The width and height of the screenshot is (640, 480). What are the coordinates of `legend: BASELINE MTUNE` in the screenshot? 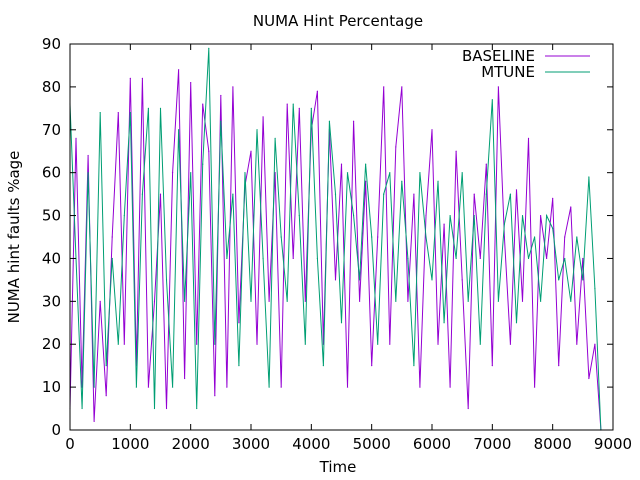 It's located at (526, 64).